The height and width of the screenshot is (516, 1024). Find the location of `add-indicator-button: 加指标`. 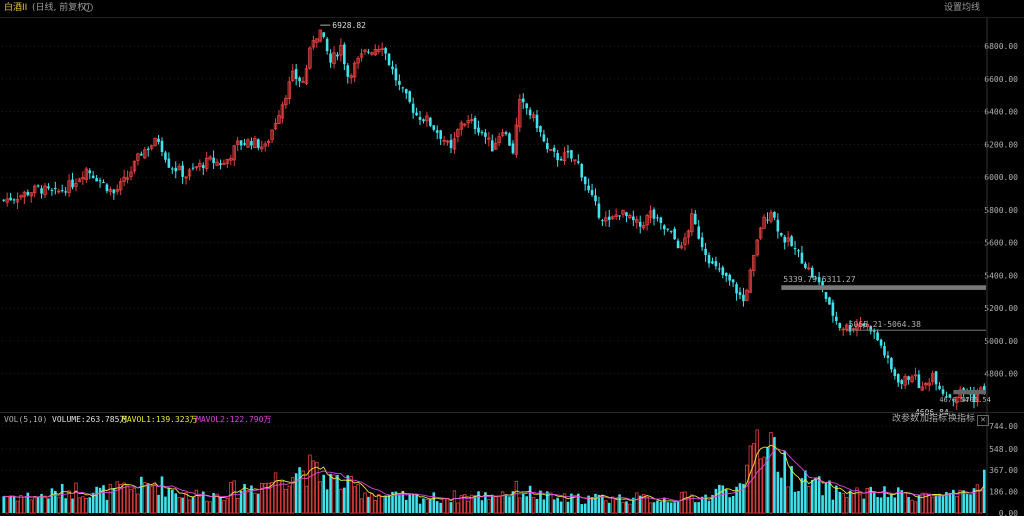

add-indicator-button: 加指标 is located at coordinates (934, 419).